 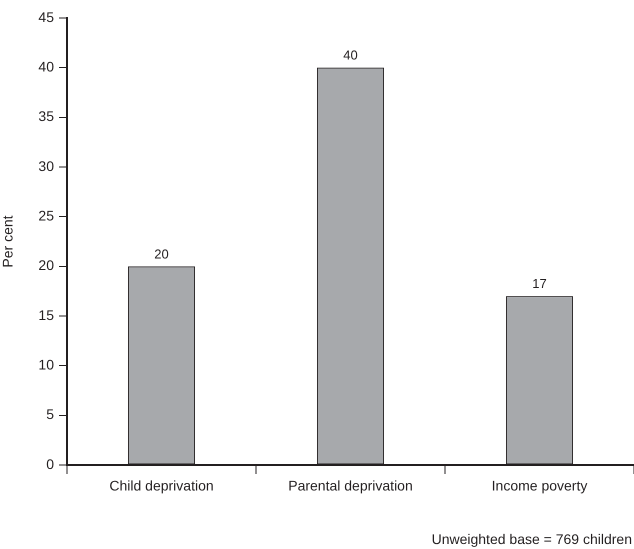 I want to click on data-label: 20, so click(x=161, y=254).